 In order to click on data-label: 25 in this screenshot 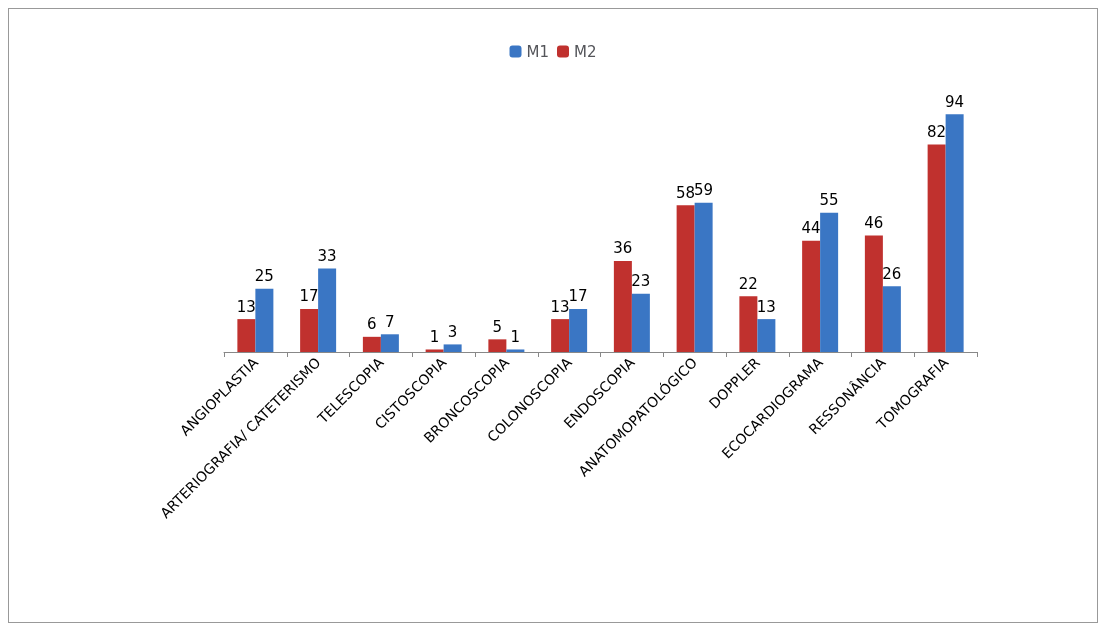, I will do `click(264, 276)`.